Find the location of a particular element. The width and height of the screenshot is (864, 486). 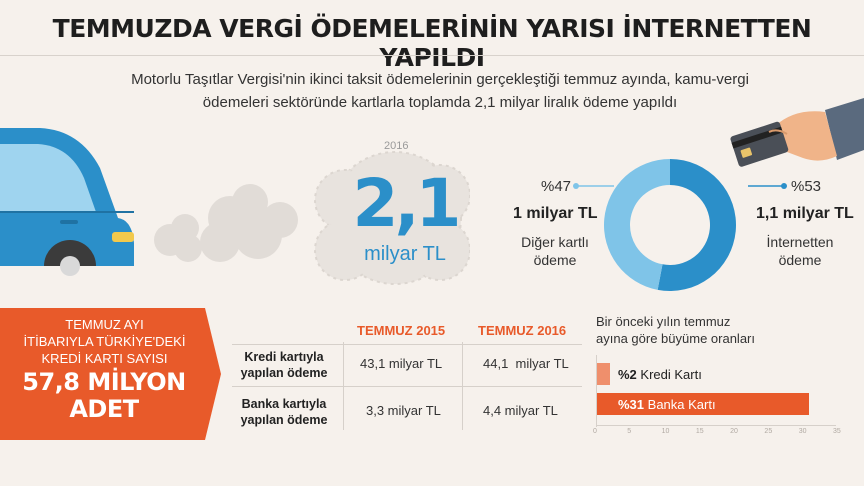

donut-right-amount: 1,1 milyar TL is located at coordinates (805, 213).